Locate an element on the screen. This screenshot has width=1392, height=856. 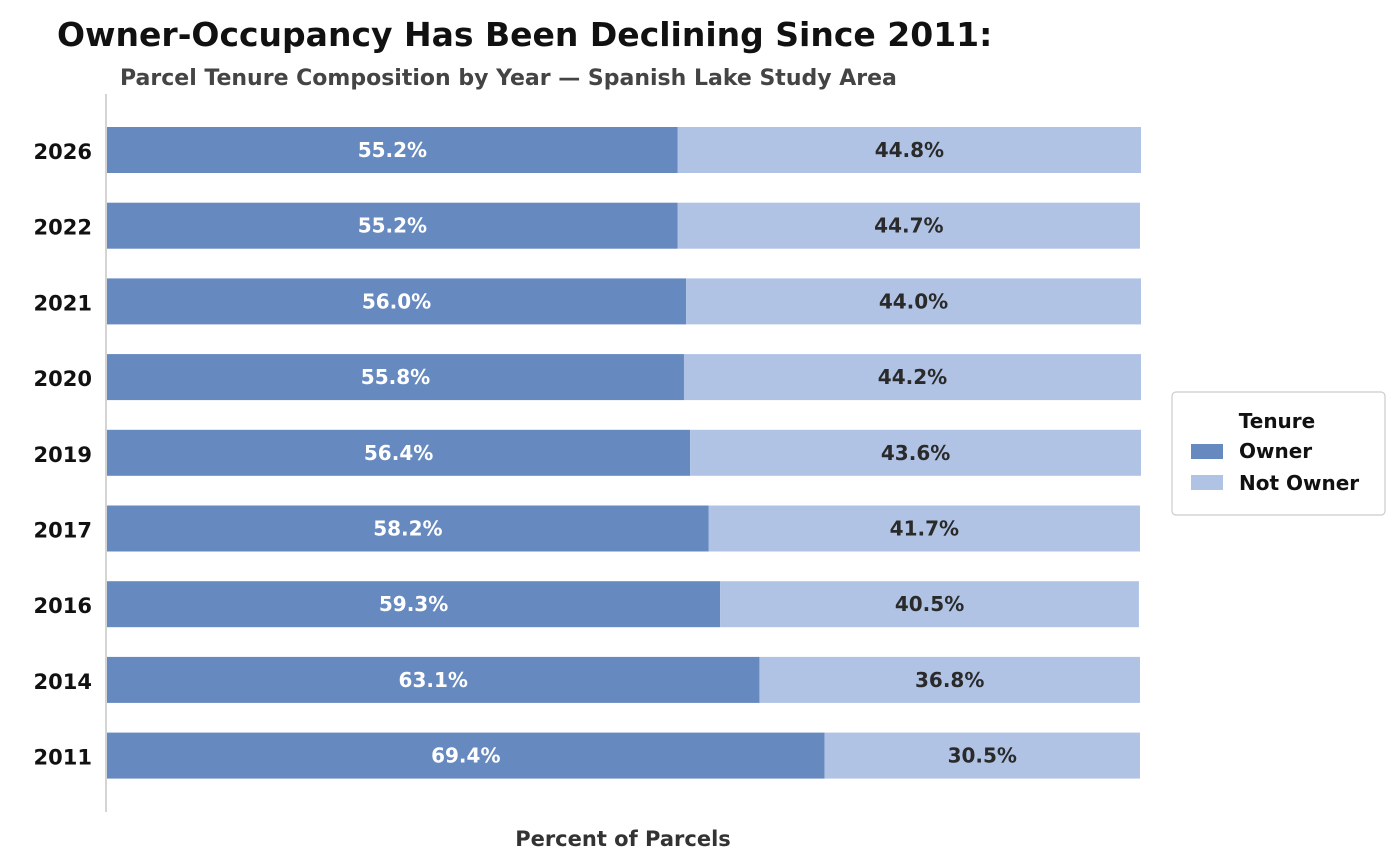
legend-frame is located at coordinates (1278, 453).